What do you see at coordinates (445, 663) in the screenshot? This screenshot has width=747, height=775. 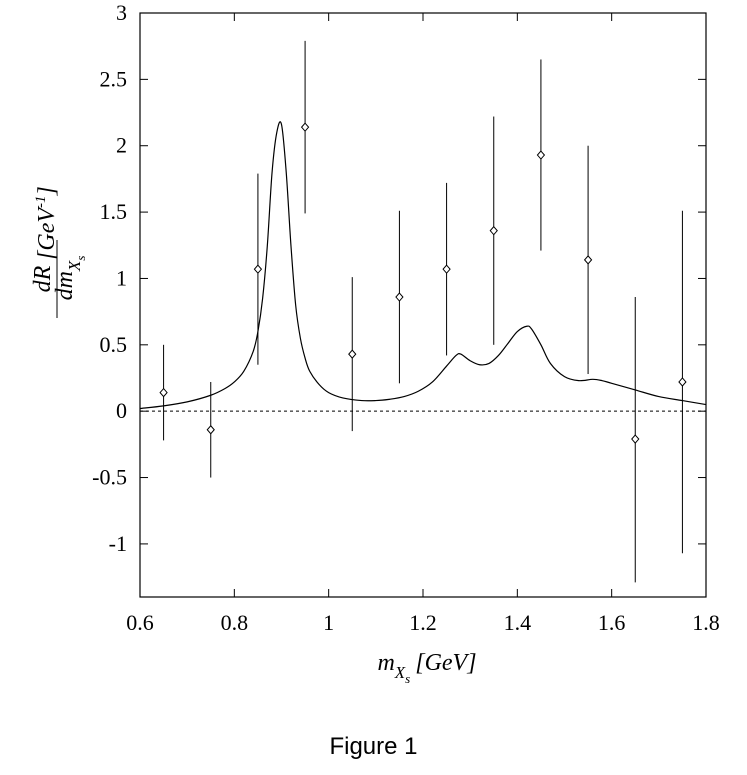 I see `x-axis-label-units: [GeV]` at bounding box center [445, 663].